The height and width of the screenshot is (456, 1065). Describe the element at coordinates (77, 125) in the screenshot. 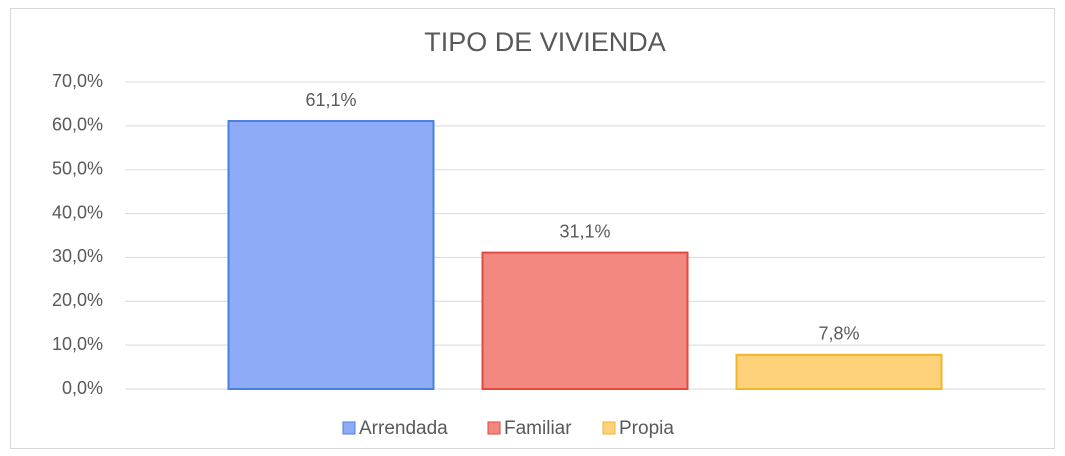

I see `y-tick-label: 60,0%` at that location.